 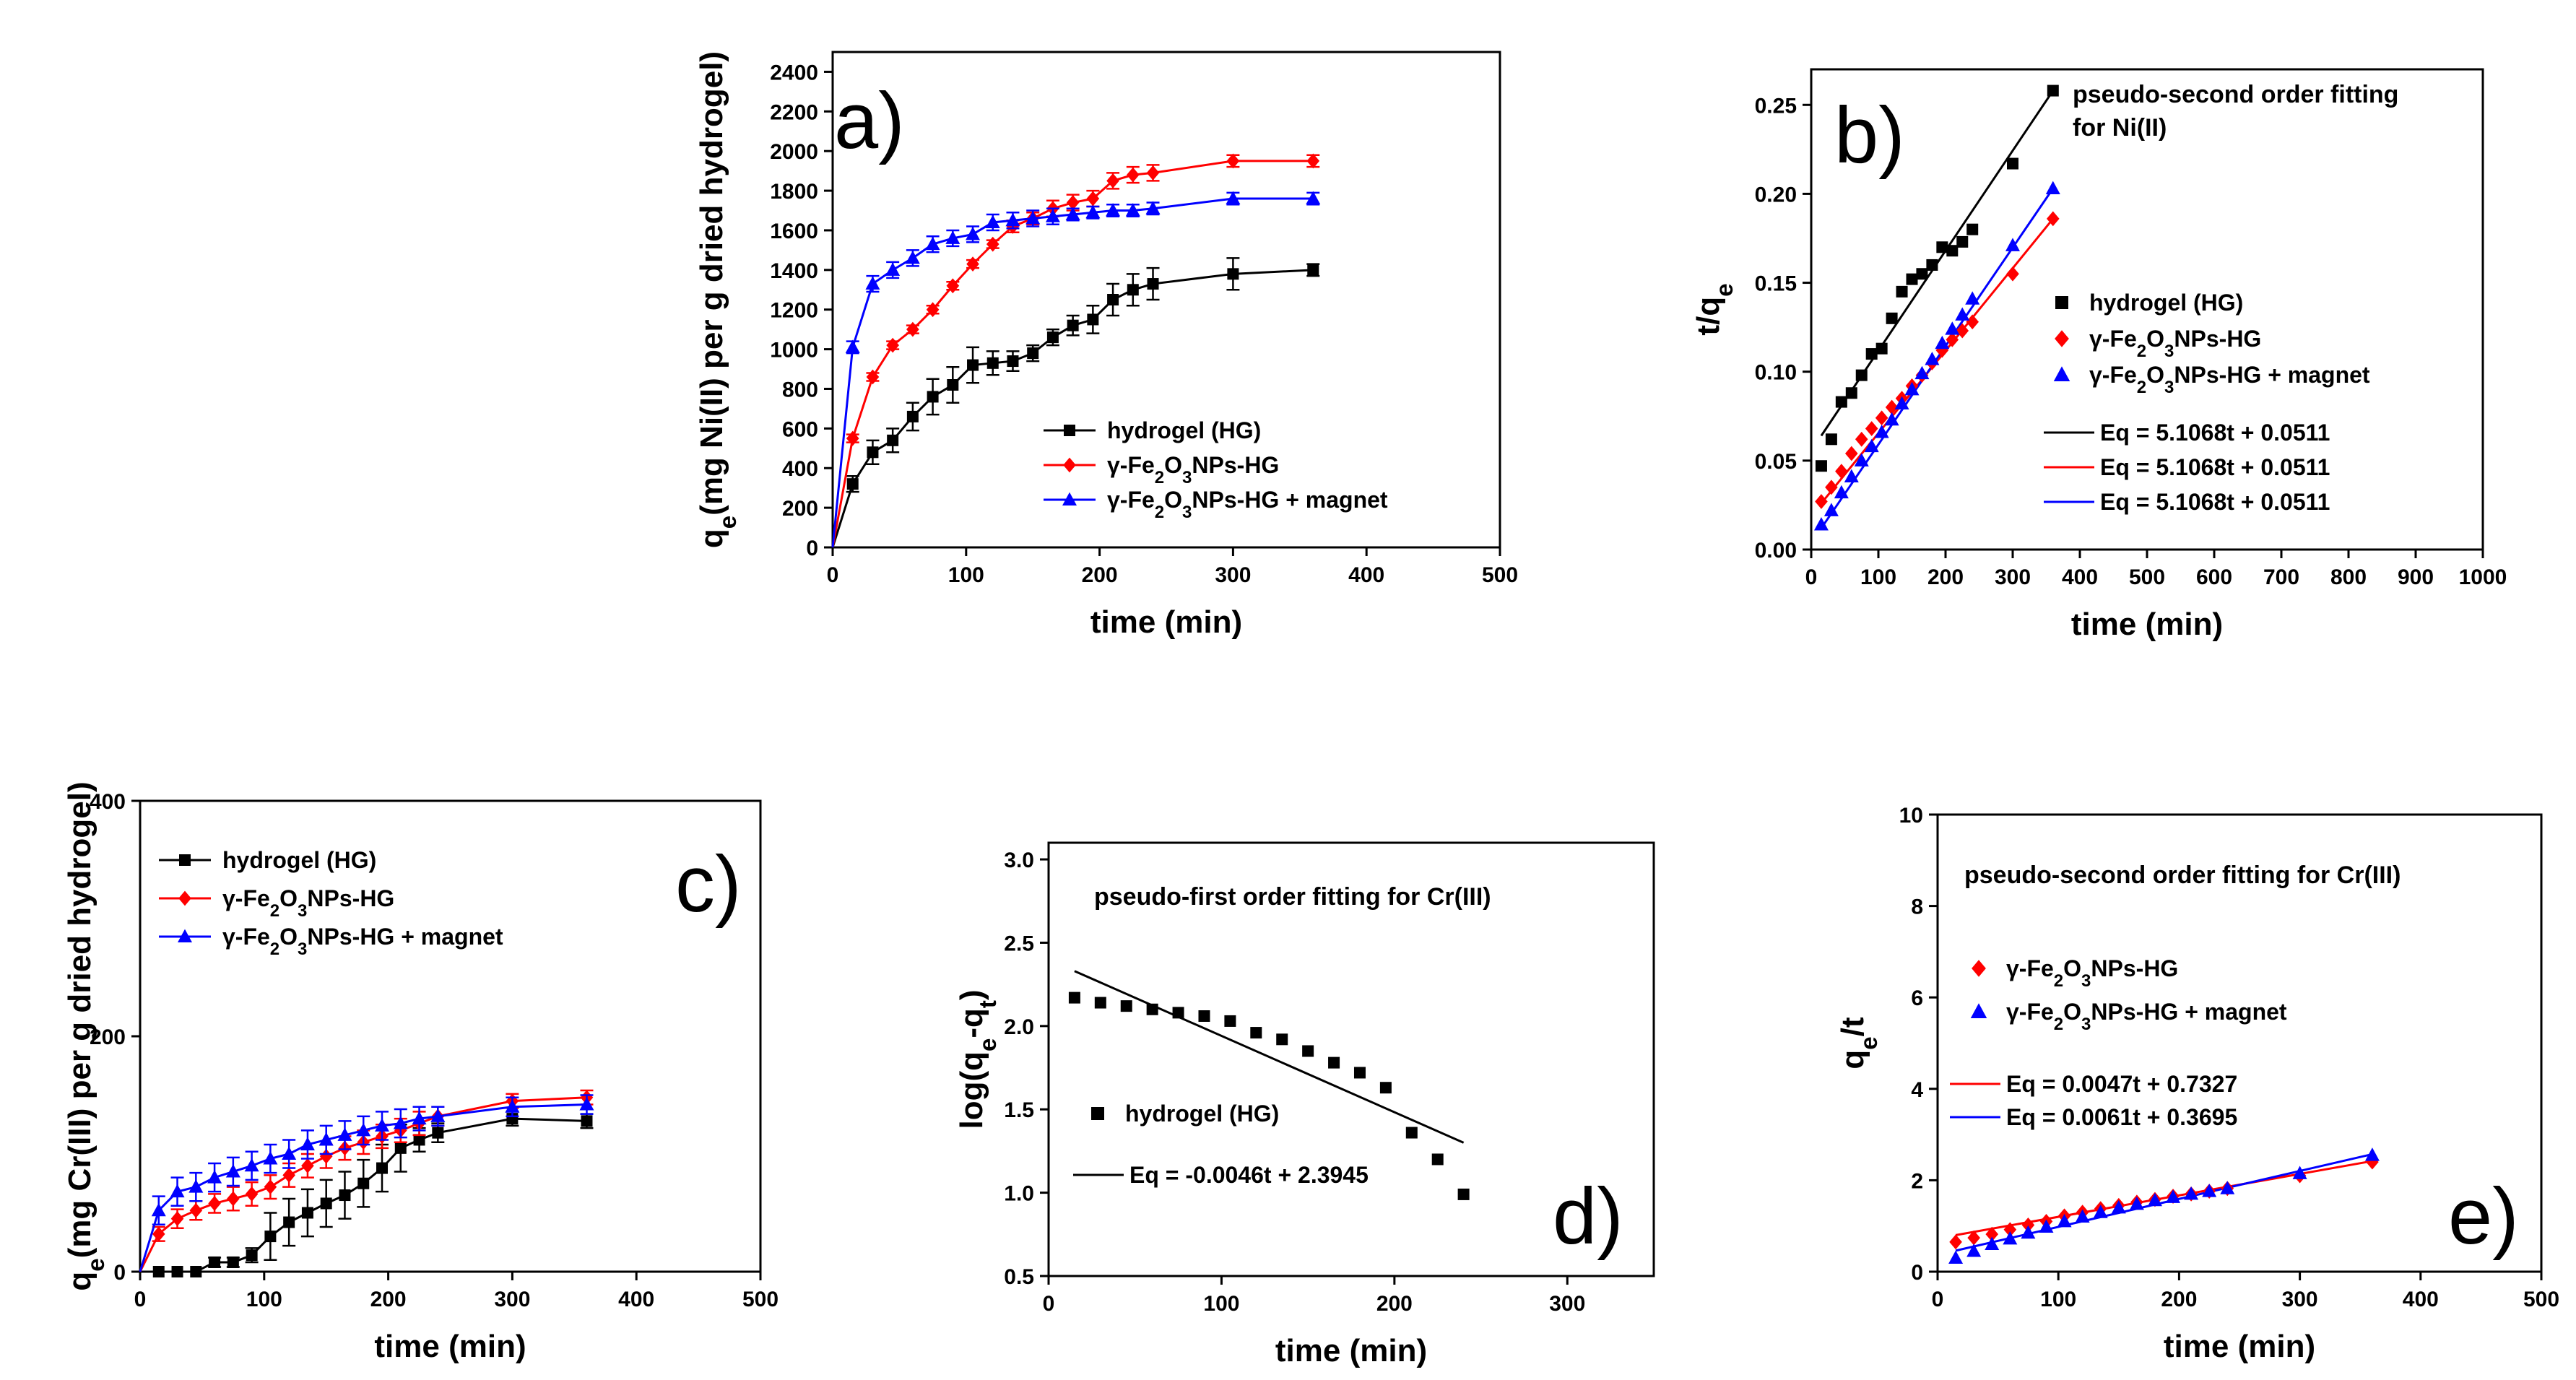 What do you see at coordinates (717, 299) in the screenshot?
I see `y-axis-label: qe(mg Ni(II) per g dried hydrogel)` at bounding box center [717, 299].